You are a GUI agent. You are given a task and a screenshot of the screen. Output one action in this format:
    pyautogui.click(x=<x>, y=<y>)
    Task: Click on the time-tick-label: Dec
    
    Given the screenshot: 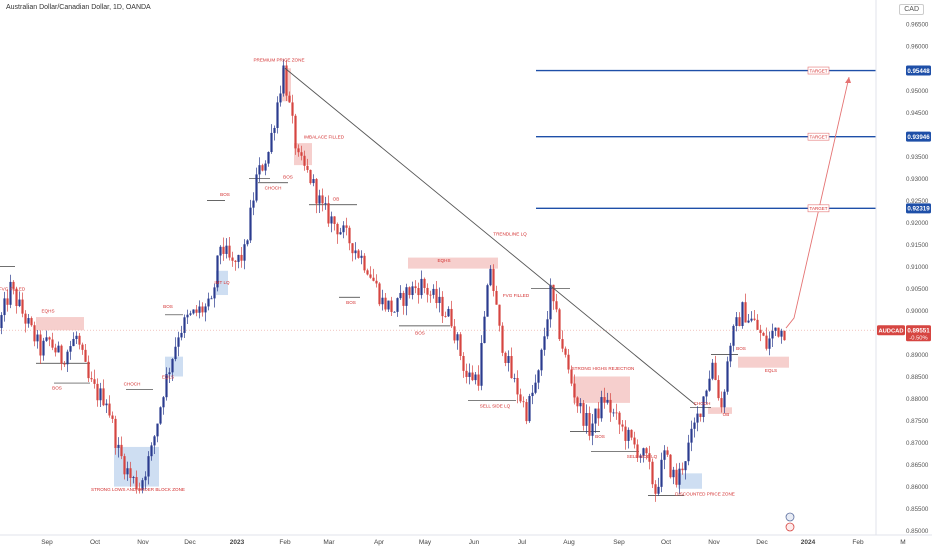 What is the action you would take?
    pyautogui.click(x=190, y=542)
    